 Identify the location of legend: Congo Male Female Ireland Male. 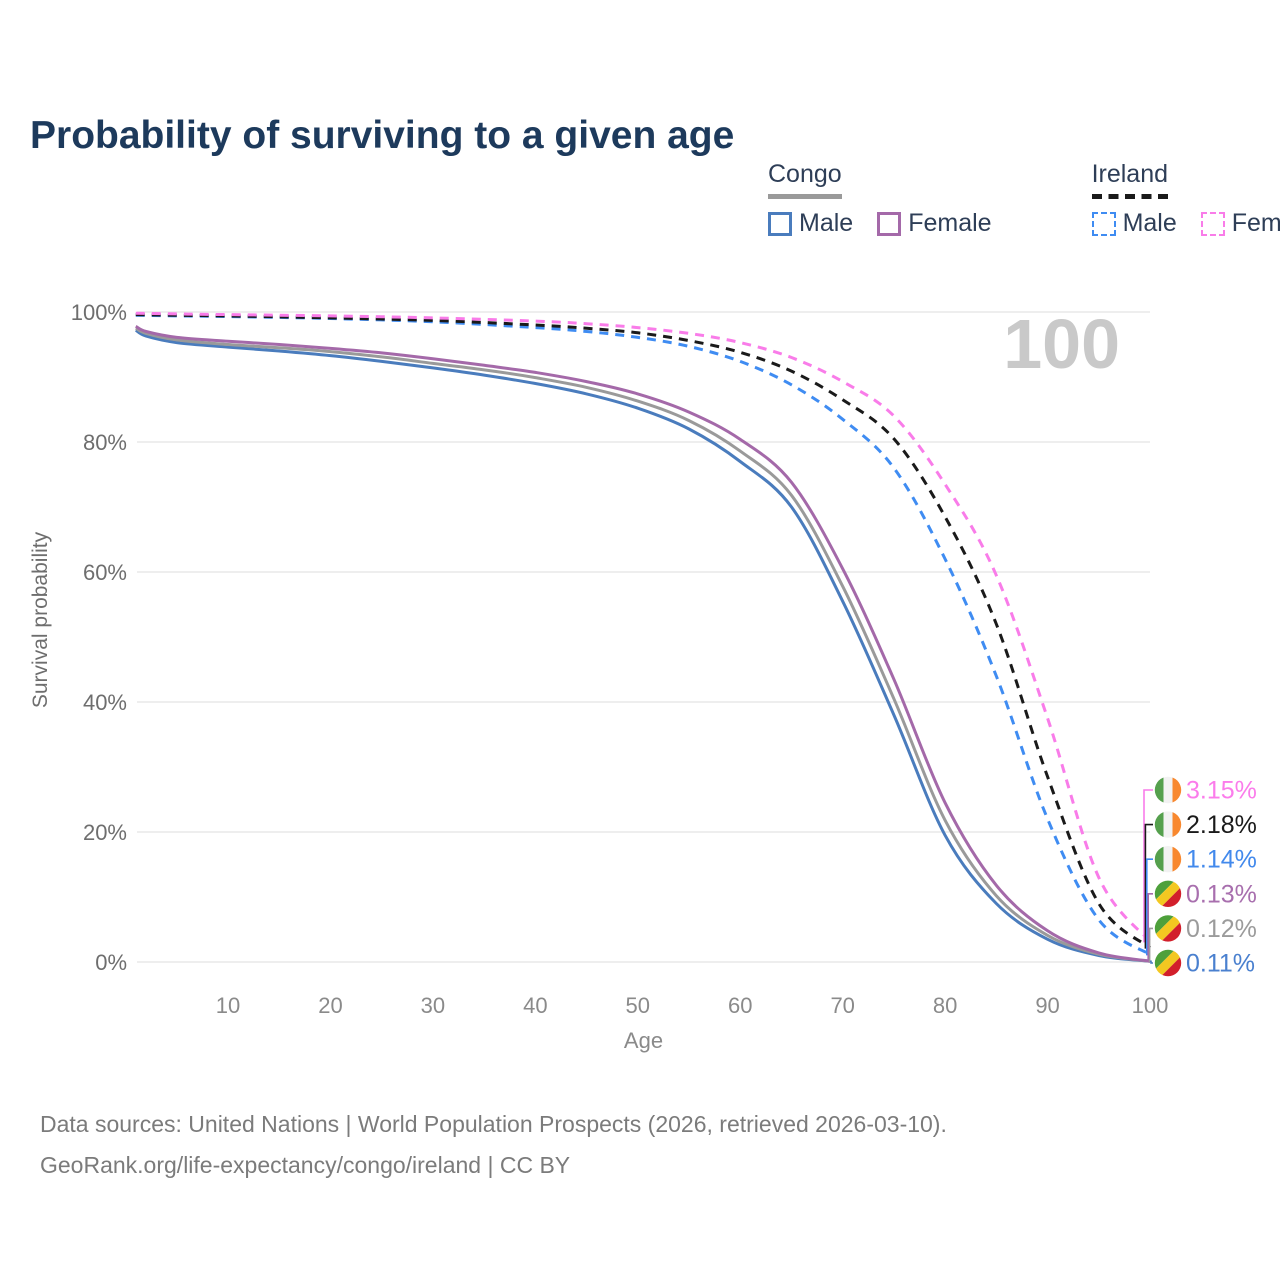
(1024, 199).